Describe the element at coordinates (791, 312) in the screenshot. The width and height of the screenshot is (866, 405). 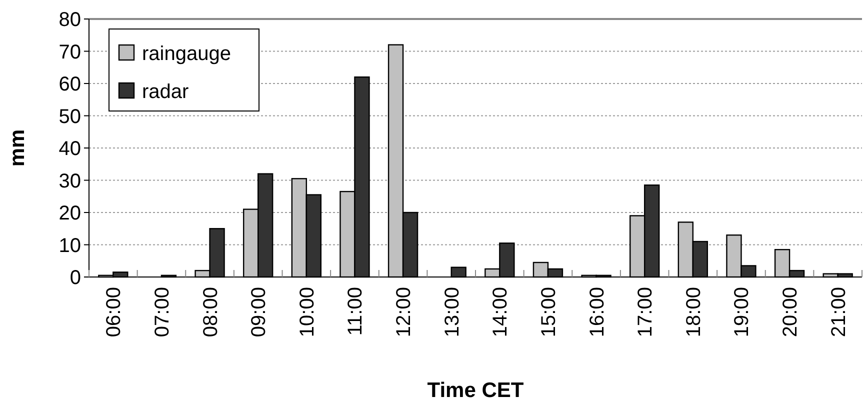
I see `x-tick-label: 20:00` at that location.